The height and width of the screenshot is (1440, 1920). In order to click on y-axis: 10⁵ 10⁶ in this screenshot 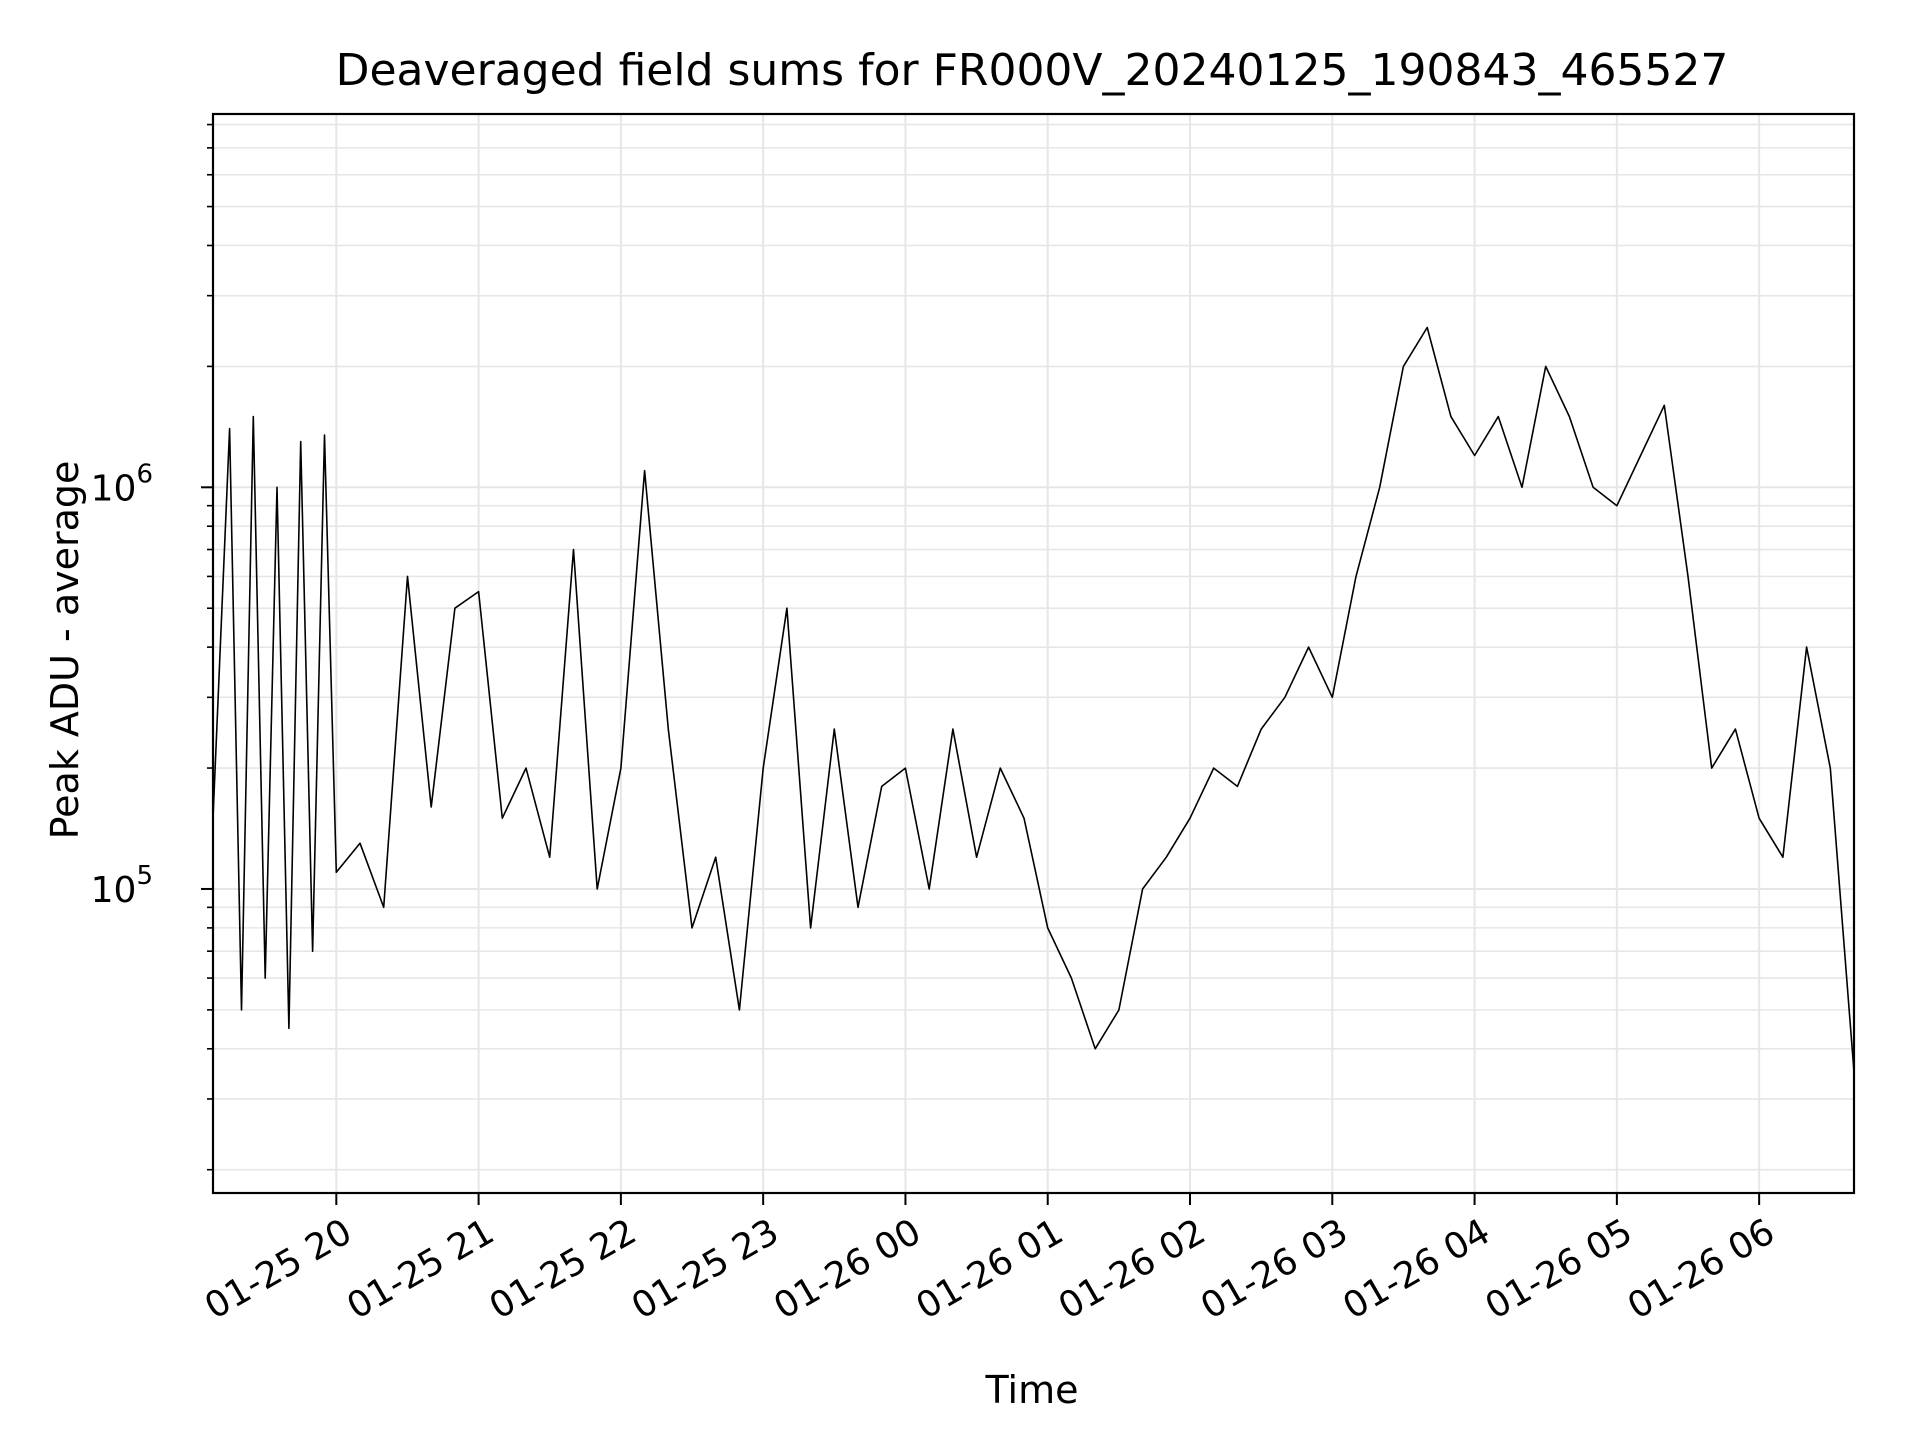, I will do `click(152, 647)`.